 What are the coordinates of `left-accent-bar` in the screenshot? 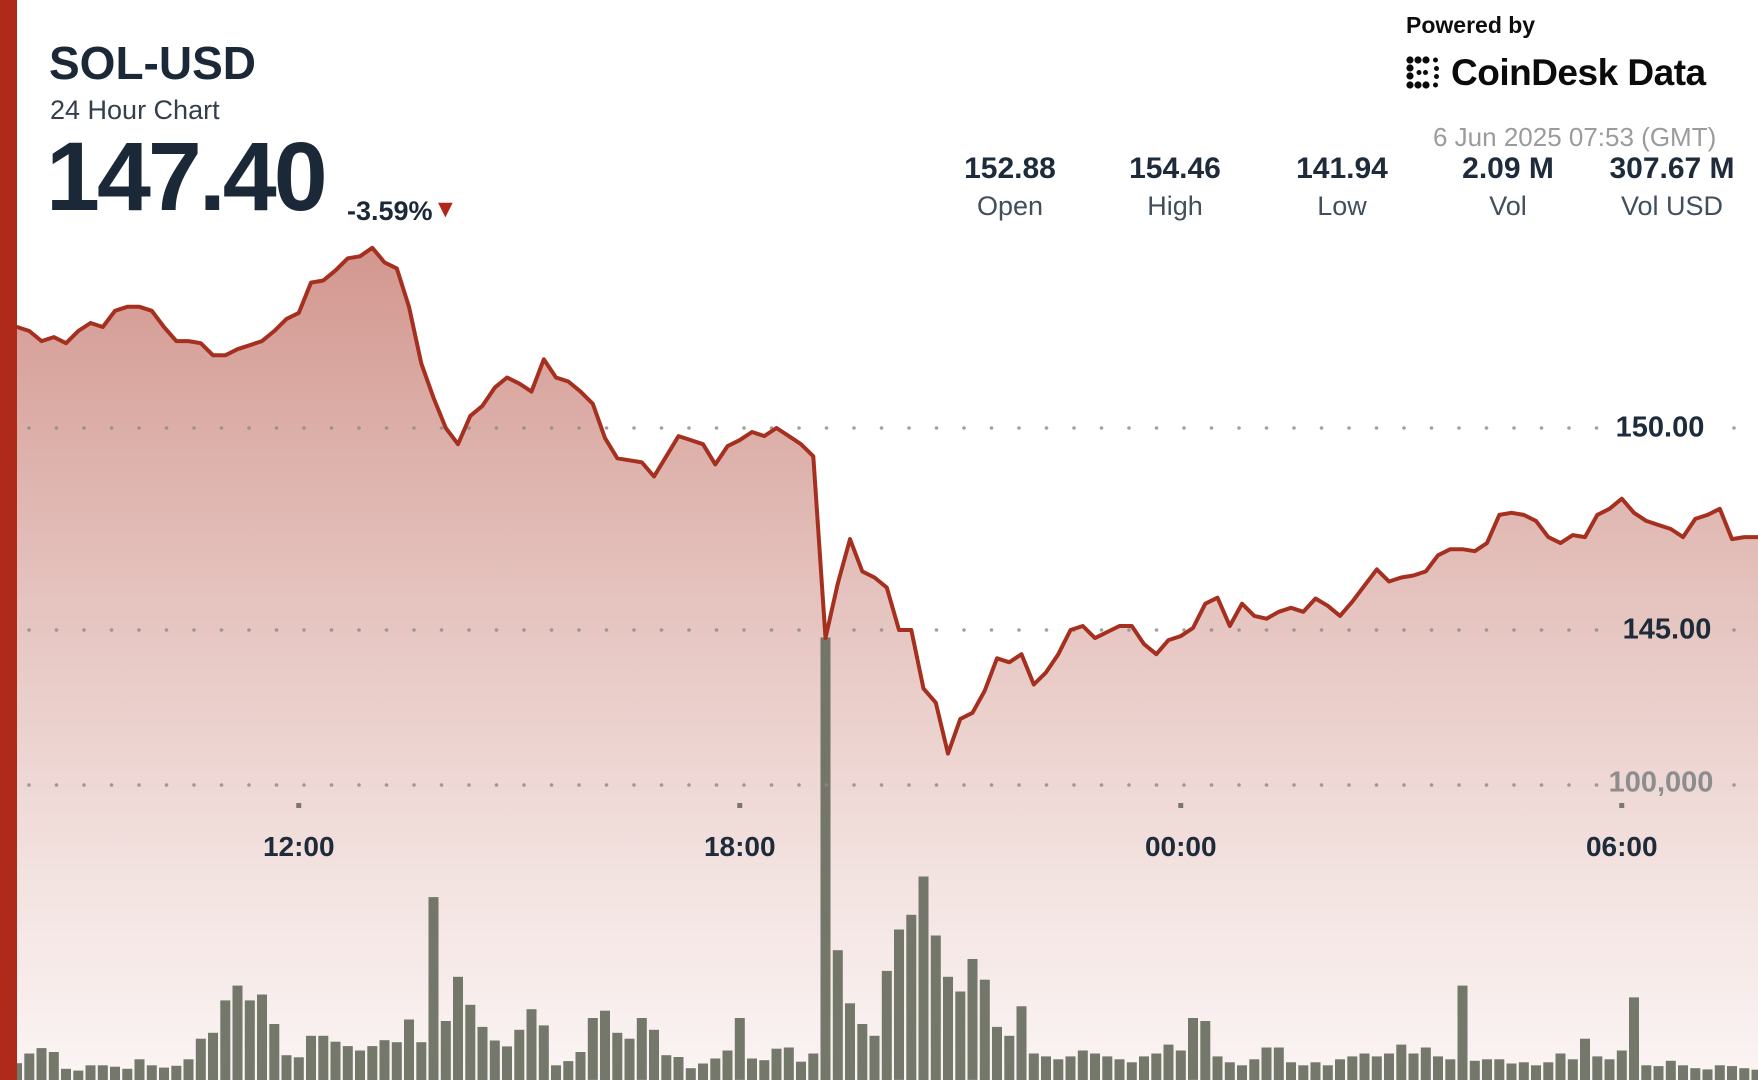 It's located at (8, 540).